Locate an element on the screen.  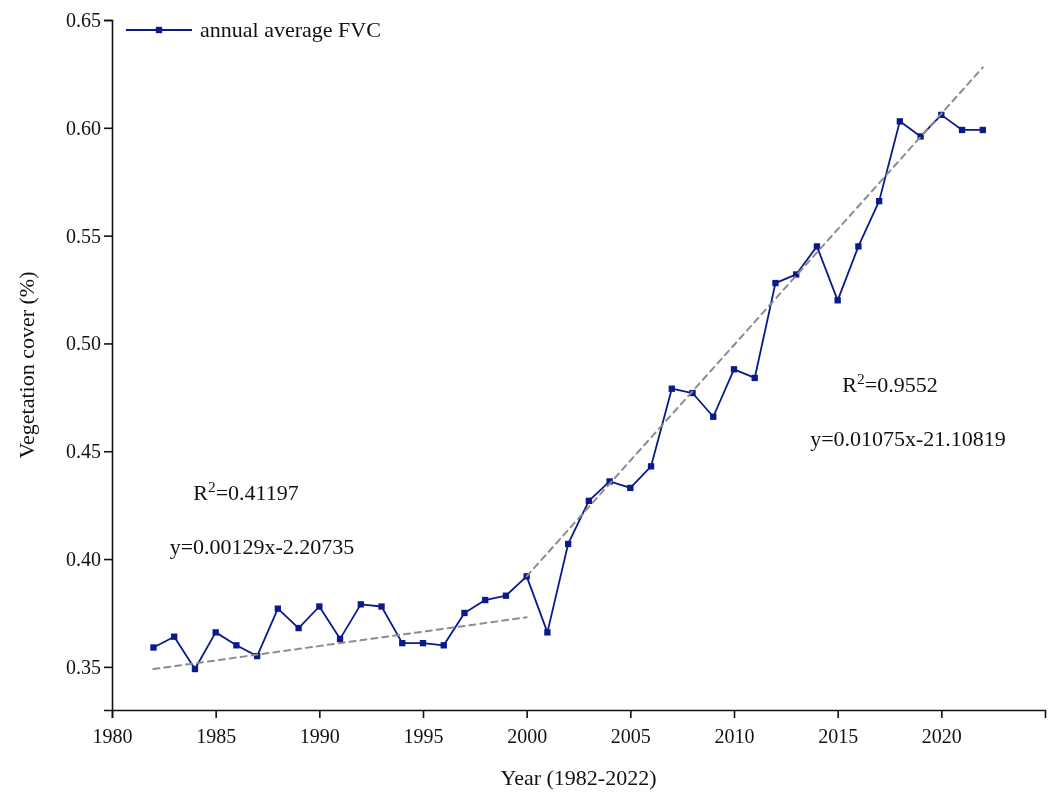
y-tick-label: 0.40 is located at coordinates (83, 558).